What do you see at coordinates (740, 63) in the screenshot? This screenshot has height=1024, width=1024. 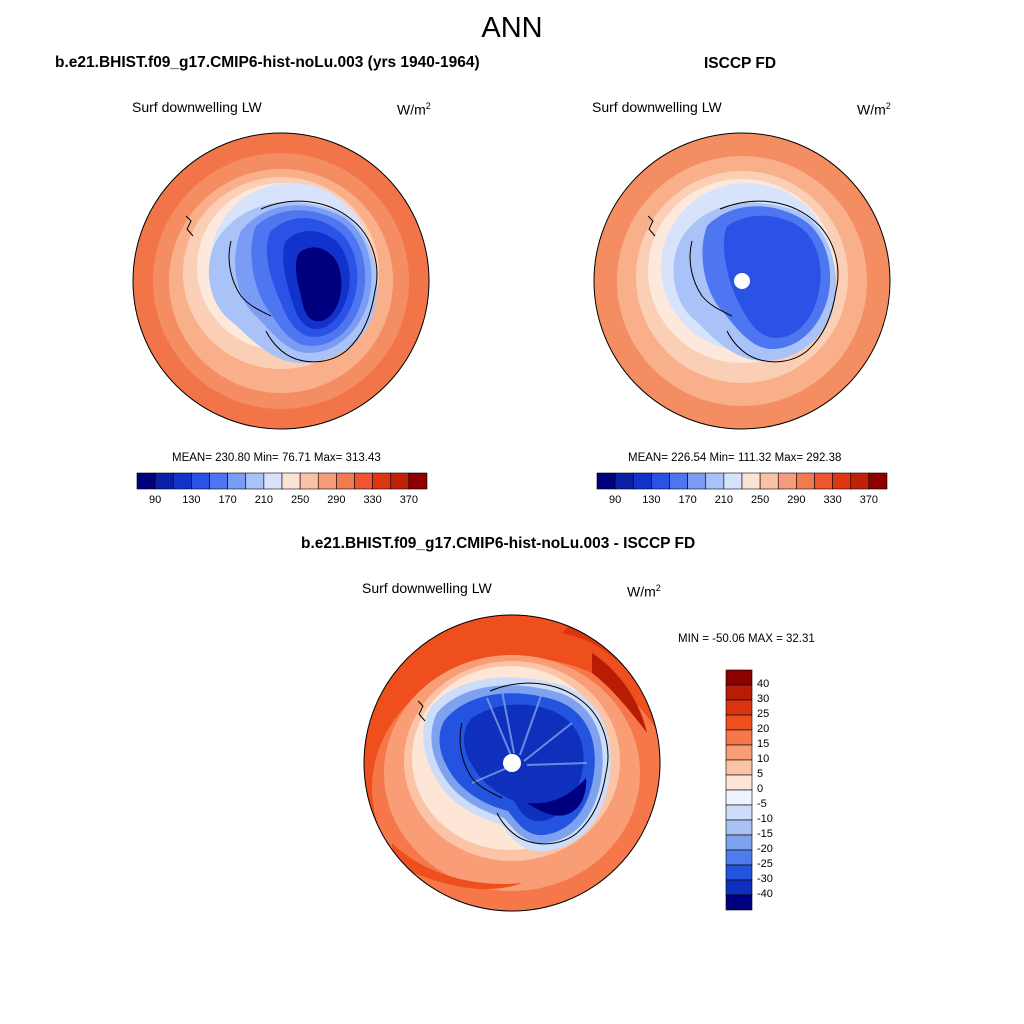 I see `obs-panel-title: ISCCP FD` at bounding box center [740, 63].